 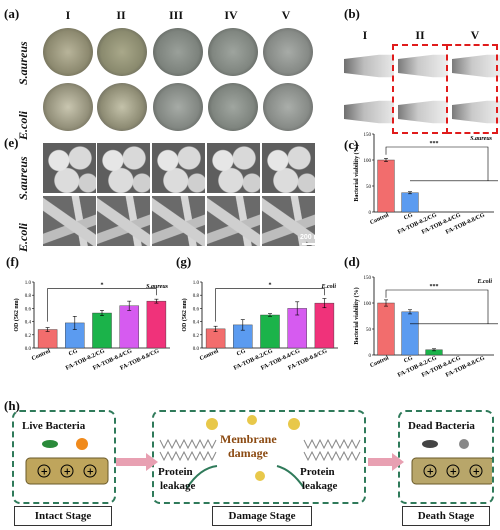 What do you see at coordinates (23, 178) in the screenshot?
I see `row-label-s-aureus-e: S.aureus` at bounding box center [23, 178].